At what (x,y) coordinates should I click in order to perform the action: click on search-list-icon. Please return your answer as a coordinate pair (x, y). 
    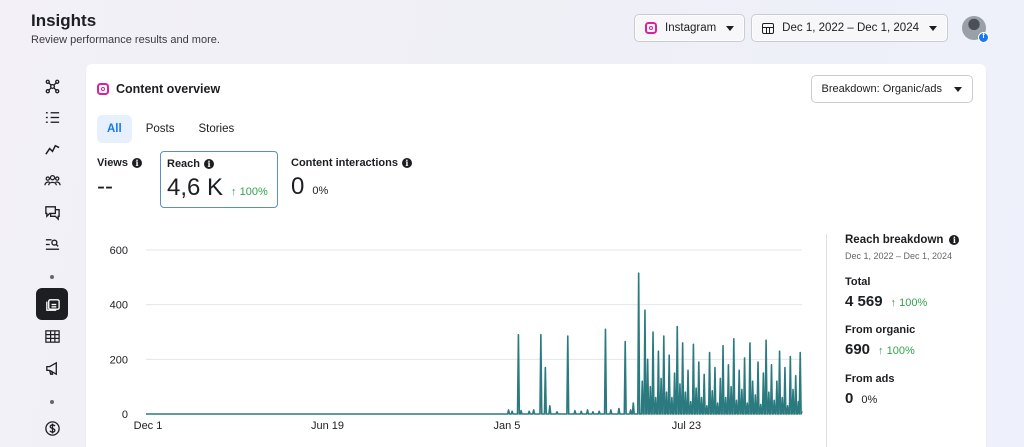
    Looking at the image, I should click on (52, 244).